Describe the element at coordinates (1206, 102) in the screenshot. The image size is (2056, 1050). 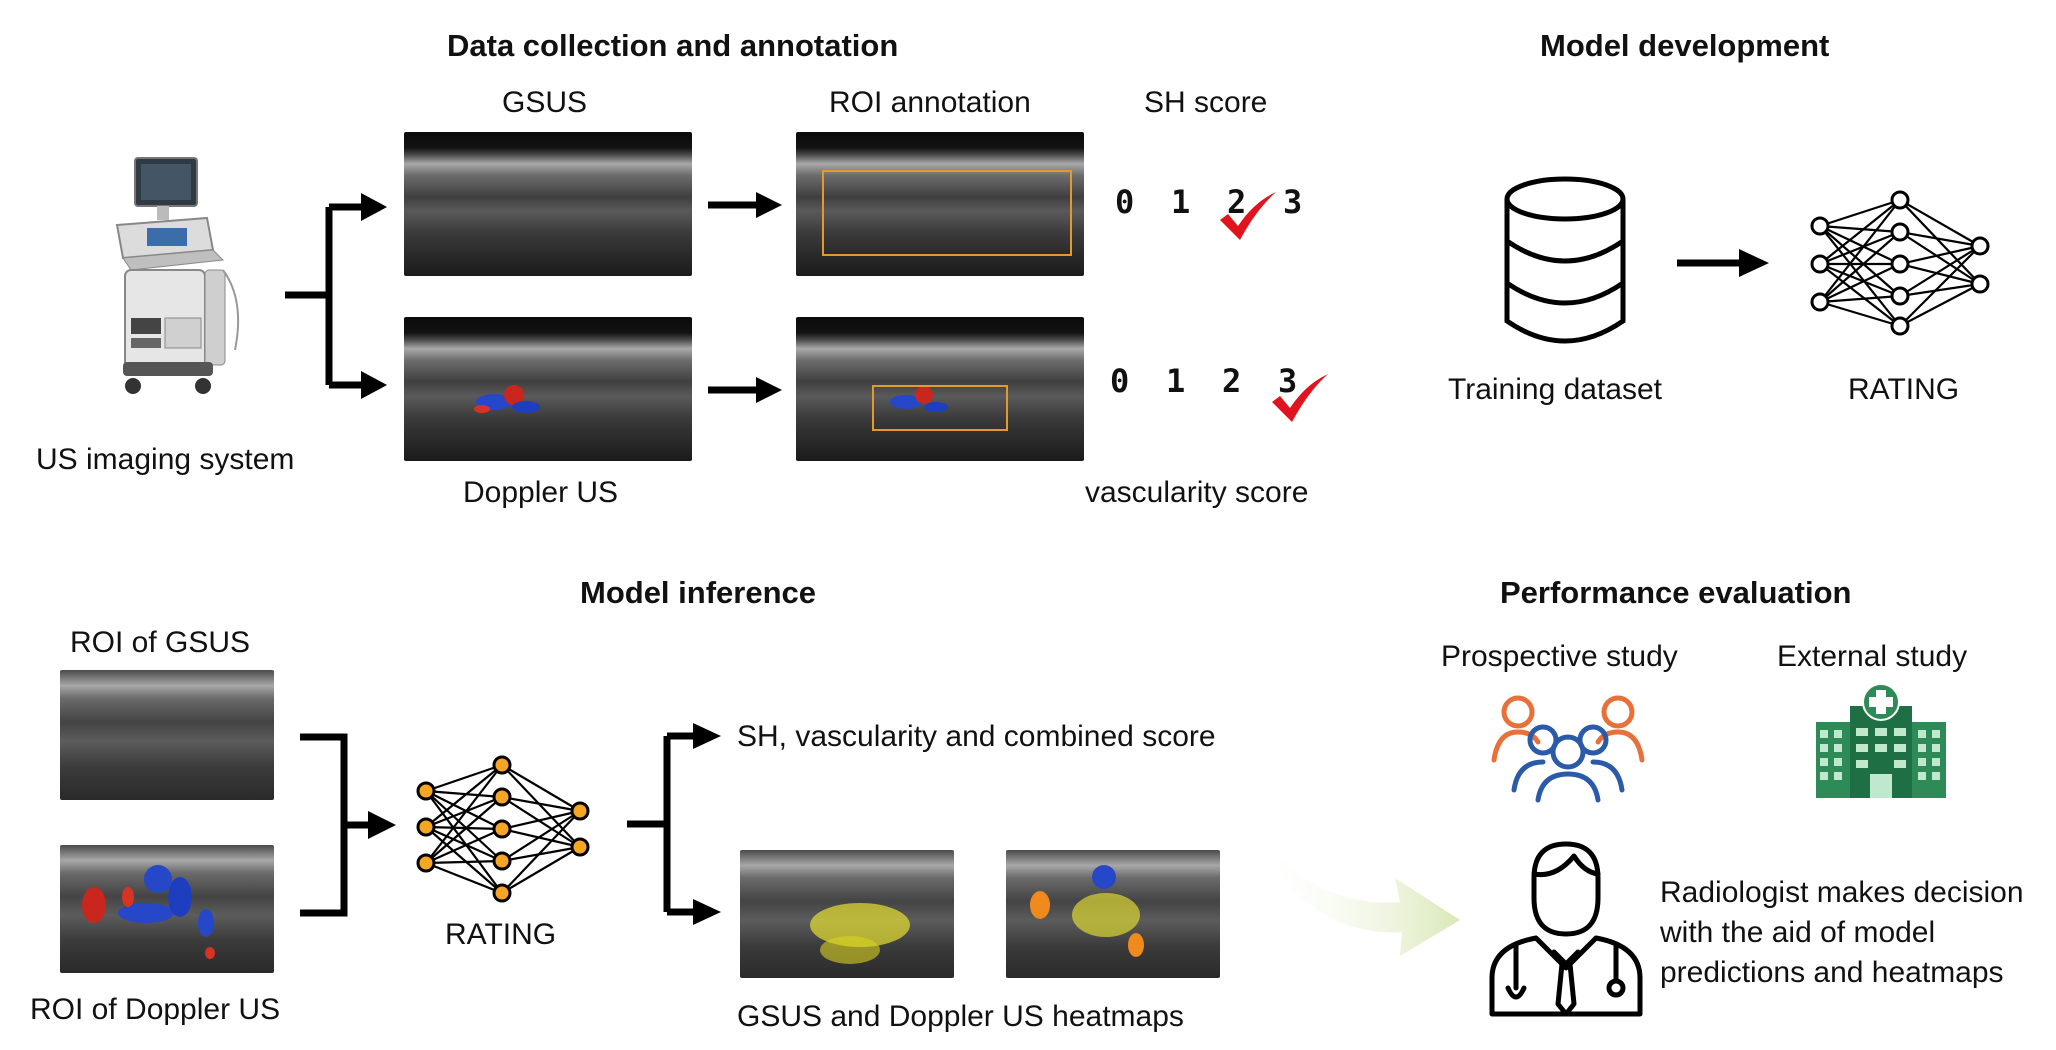
I see `label-sh-score: SH score` at that location.